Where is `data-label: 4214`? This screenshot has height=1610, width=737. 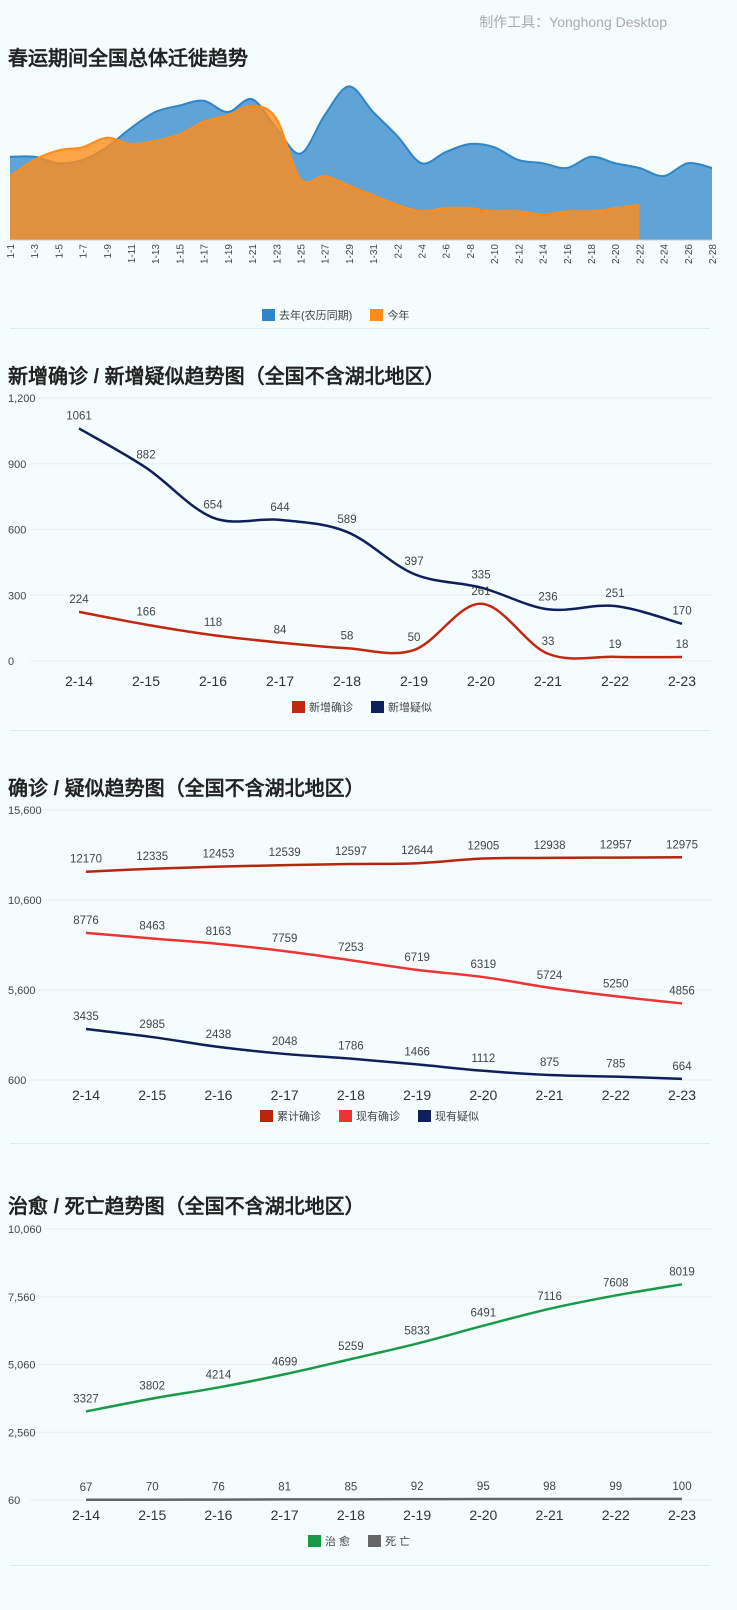
data-label: 4214 is located at coordinates (219, 1375).